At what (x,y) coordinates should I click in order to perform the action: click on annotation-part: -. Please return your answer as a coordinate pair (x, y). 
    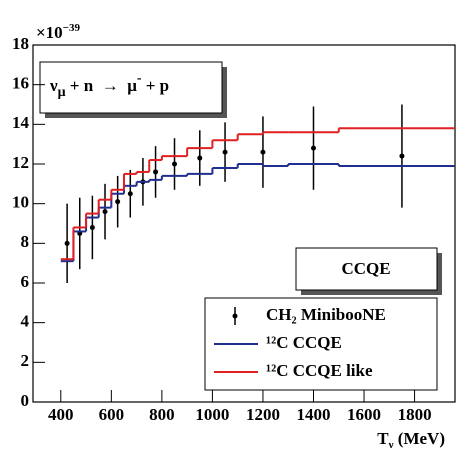
    Looking at the image, I should click on (139, 78).